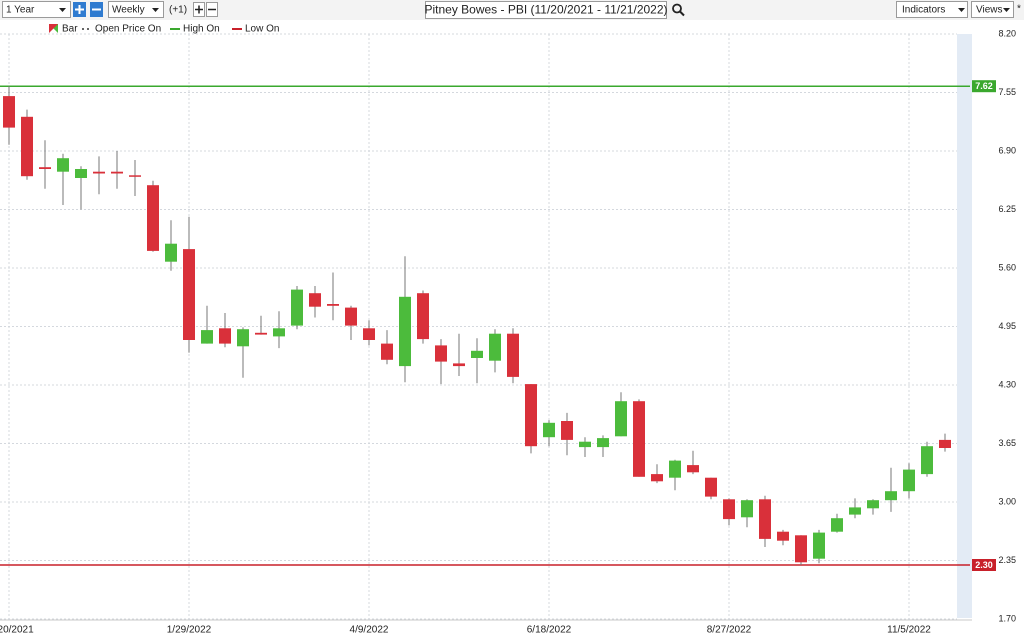 The height and width of the screenshot is (643, 1024). Describe the element at coordinates (17, 630) in the screenshot. I see `x-tick-label: 11/20/2021` at that location.